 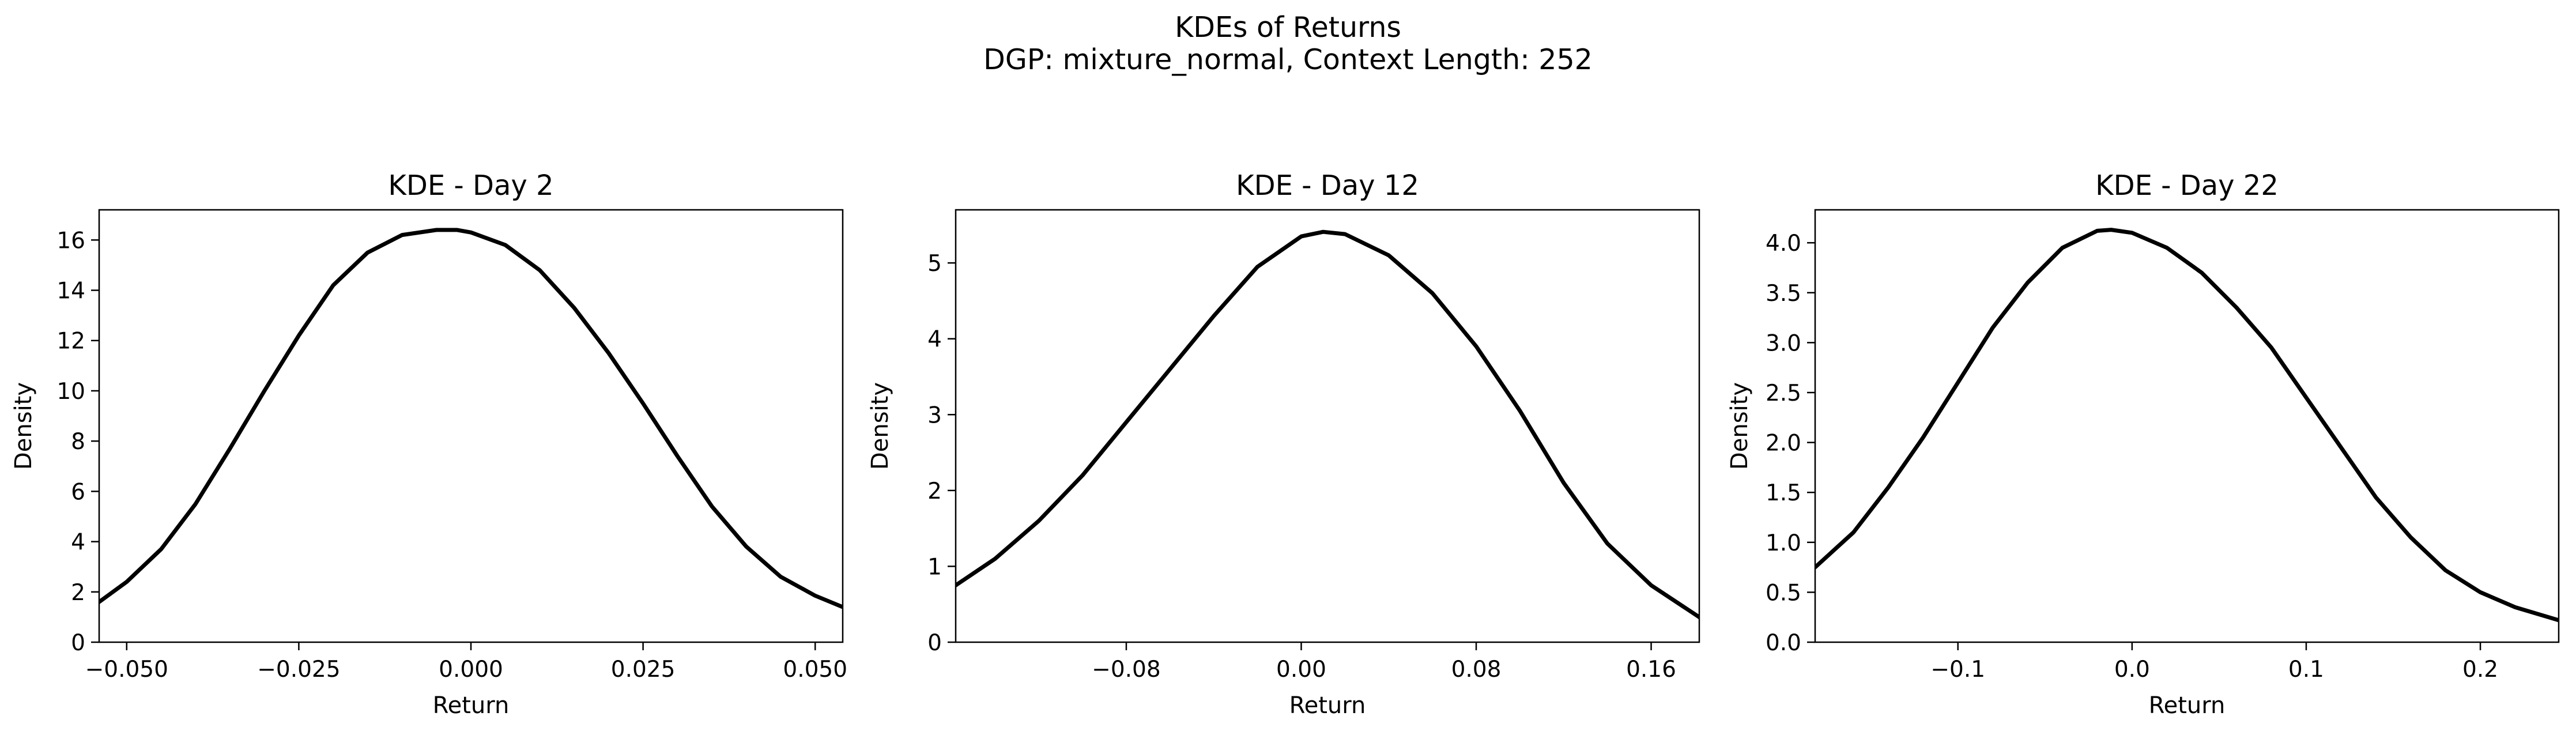 What do you see at coordinates (1327, 185) in the screenshot?
I see `panel-2-title: KDE - Day 12` at bounding box center [1327, 185].